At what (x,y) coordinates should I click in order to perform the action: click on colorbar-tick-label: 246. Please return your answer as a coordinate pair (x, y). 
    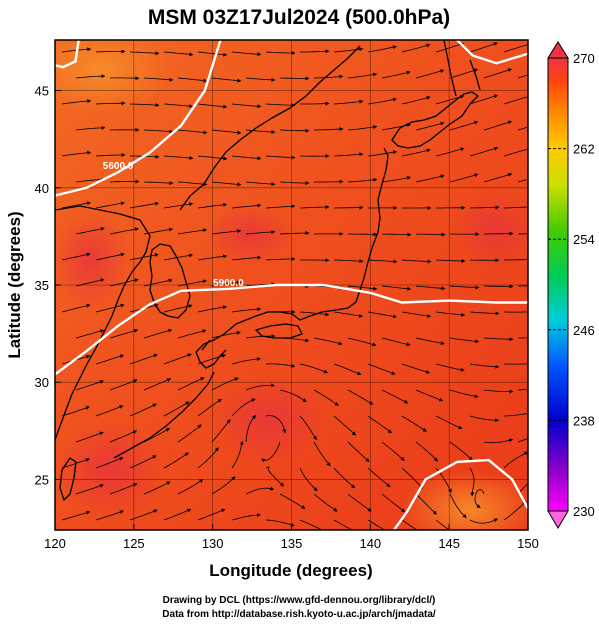
    Looking at the image, I should click on (584, 330).